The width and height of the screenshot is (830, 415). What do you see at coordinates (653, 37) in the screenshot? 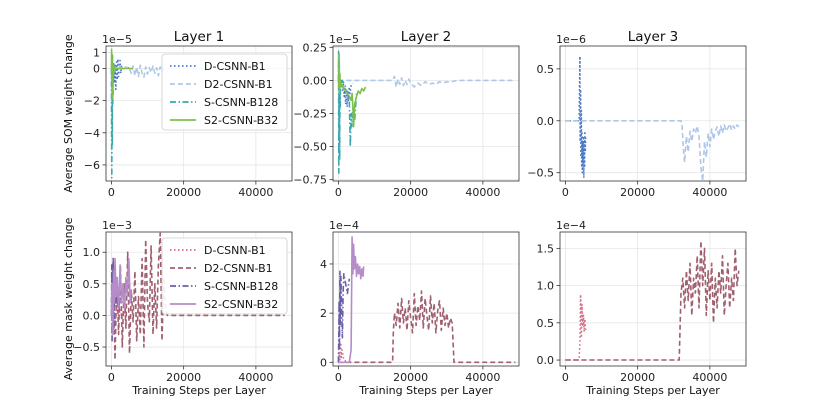
I see `panel-title: Layer 3` at bounding box center [653, 37].